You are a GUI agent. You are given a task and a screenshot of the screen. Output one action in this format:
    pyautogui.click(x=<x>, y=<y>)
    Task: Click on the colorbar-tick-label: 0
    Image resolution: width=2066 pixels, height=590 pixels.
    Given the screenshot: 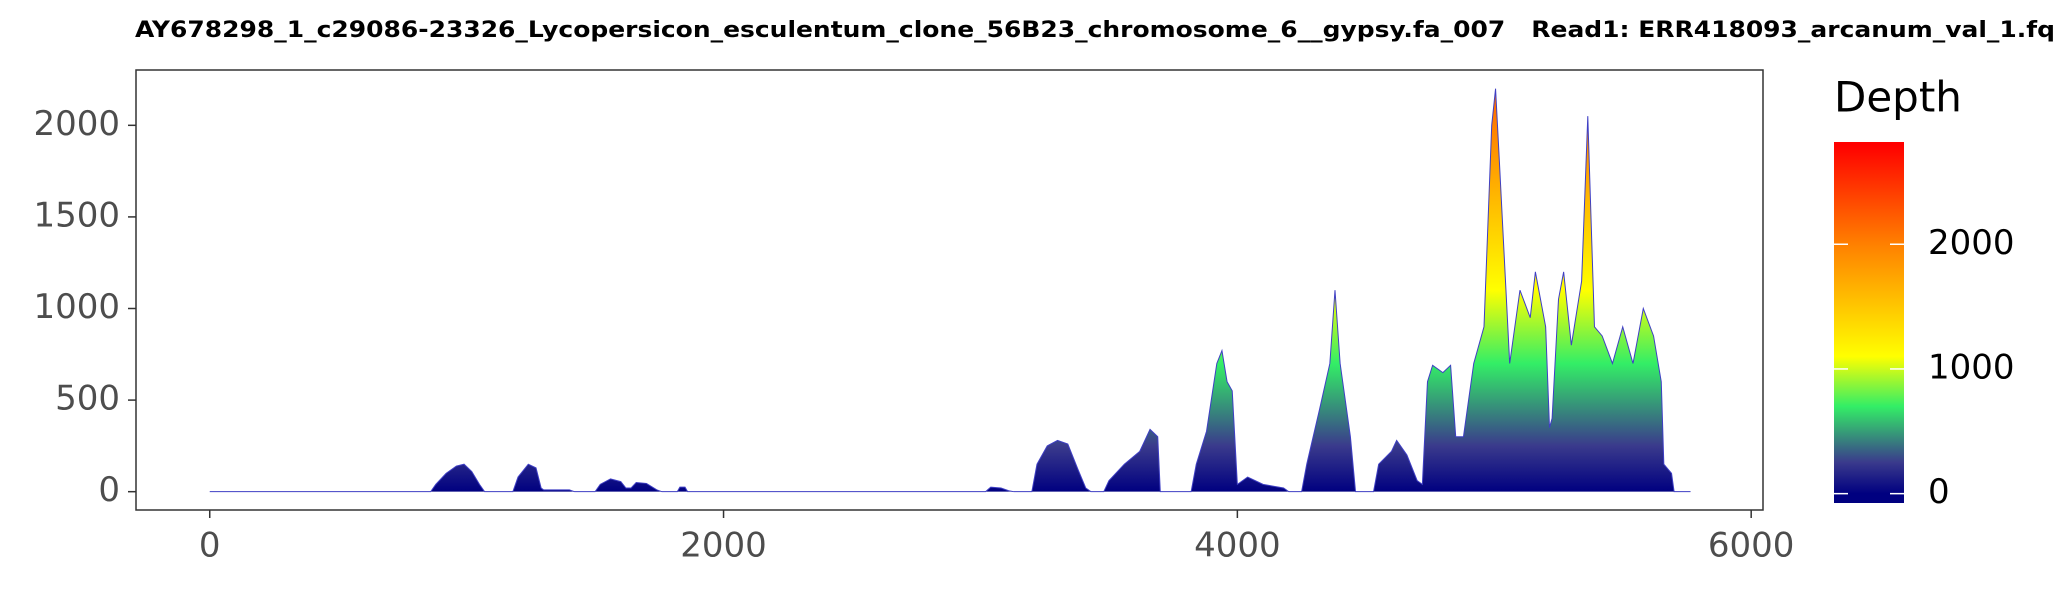 What is the action you would take?
    pyautogui.click(x=1939, y=492)
    